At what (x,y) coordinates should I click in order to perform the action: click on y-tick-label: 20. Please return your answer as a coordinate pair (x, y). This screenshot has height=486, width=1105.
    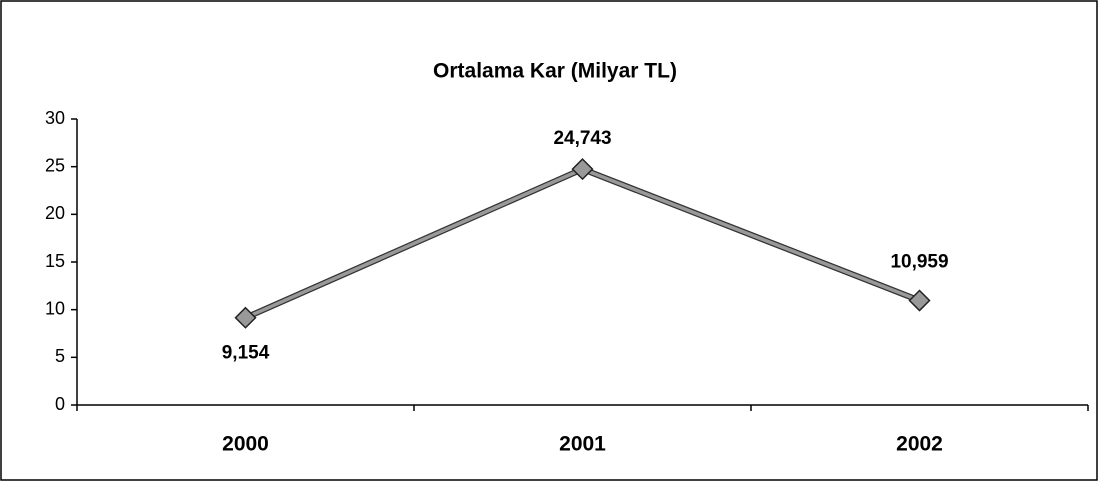
    Looking at the image, I should click on (55, 213).